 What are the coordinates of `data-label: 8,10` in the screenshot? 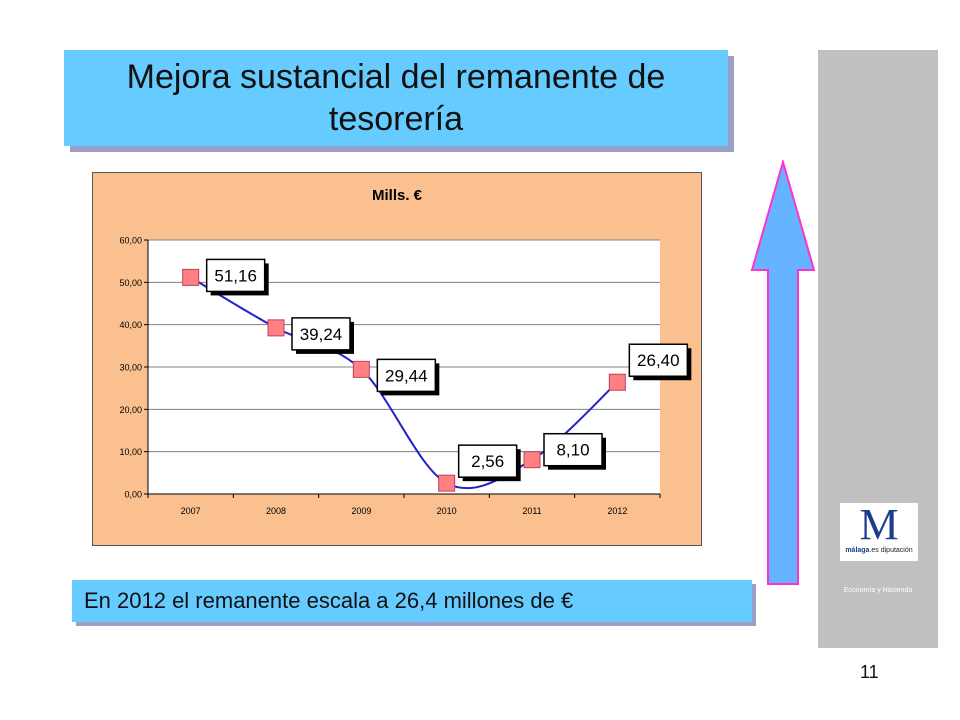 It's located at (572, 450).